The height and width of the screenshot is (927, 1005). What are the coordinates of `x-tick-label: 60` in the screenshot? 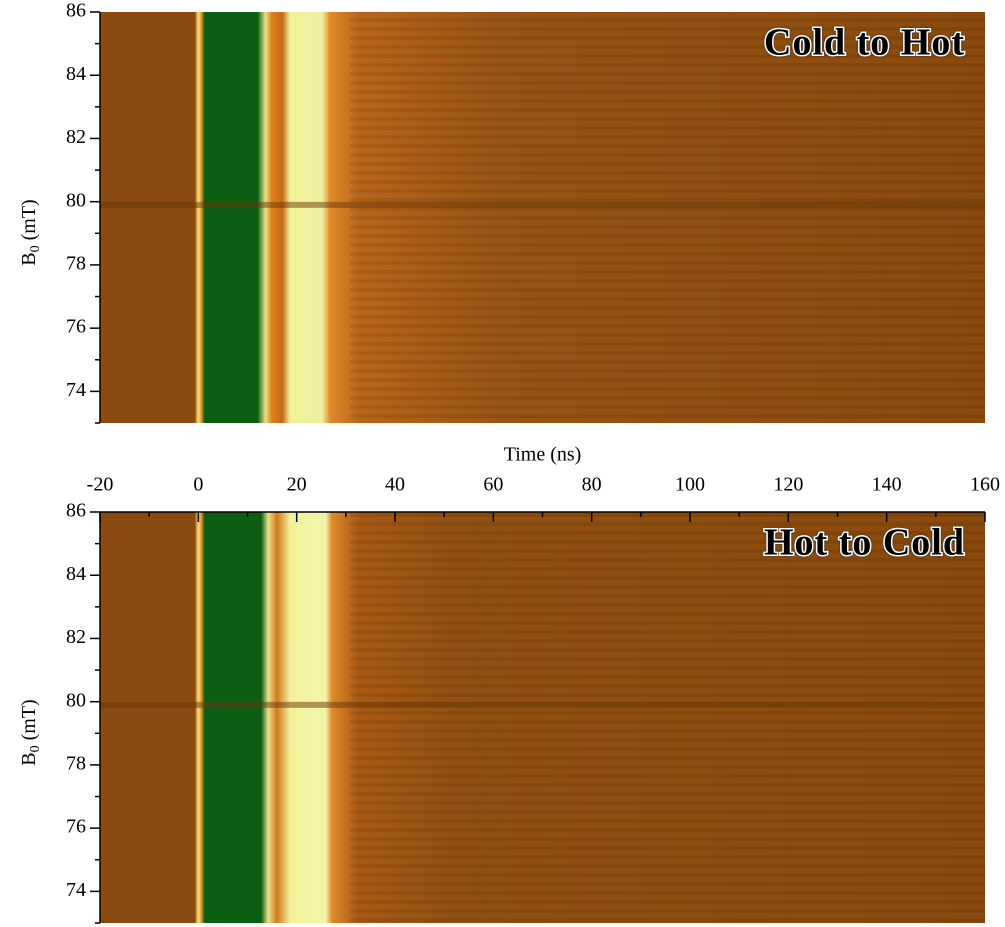 It's located at (493, 485).